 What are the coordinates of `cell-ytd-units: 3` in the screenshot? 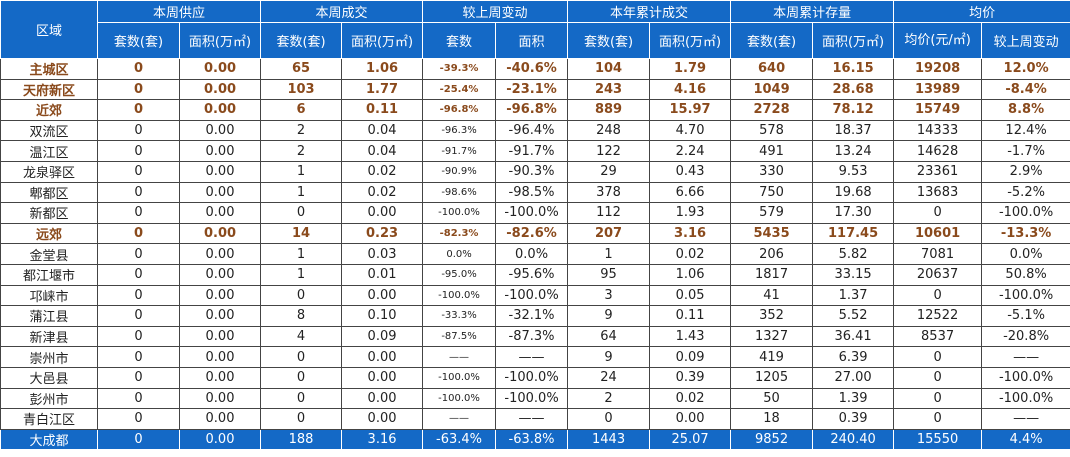 It's located at (609, 295).